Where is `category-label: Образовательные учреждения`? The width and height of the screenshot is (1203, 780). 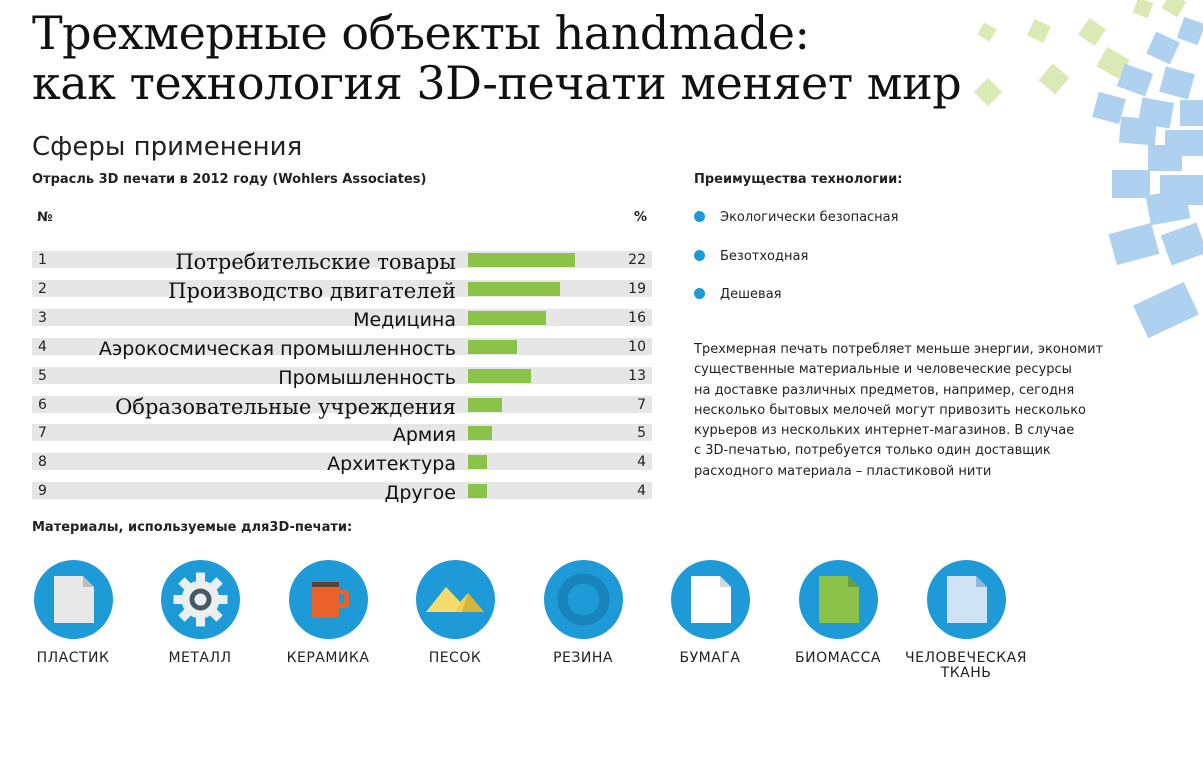
category-label: Образовательные учреждения is located at coordinates (285, 407).